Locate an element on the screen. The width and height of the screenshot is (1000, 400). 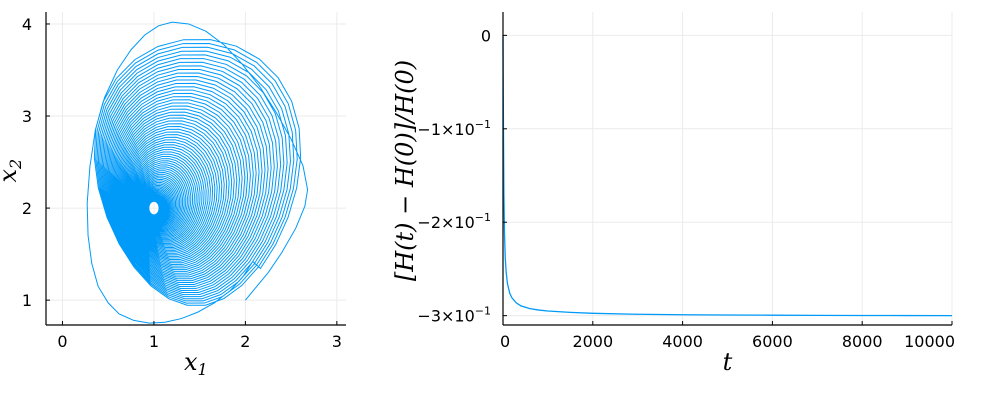
energy-x-tick-label-0: 0 is located at coordinates (505, 341).